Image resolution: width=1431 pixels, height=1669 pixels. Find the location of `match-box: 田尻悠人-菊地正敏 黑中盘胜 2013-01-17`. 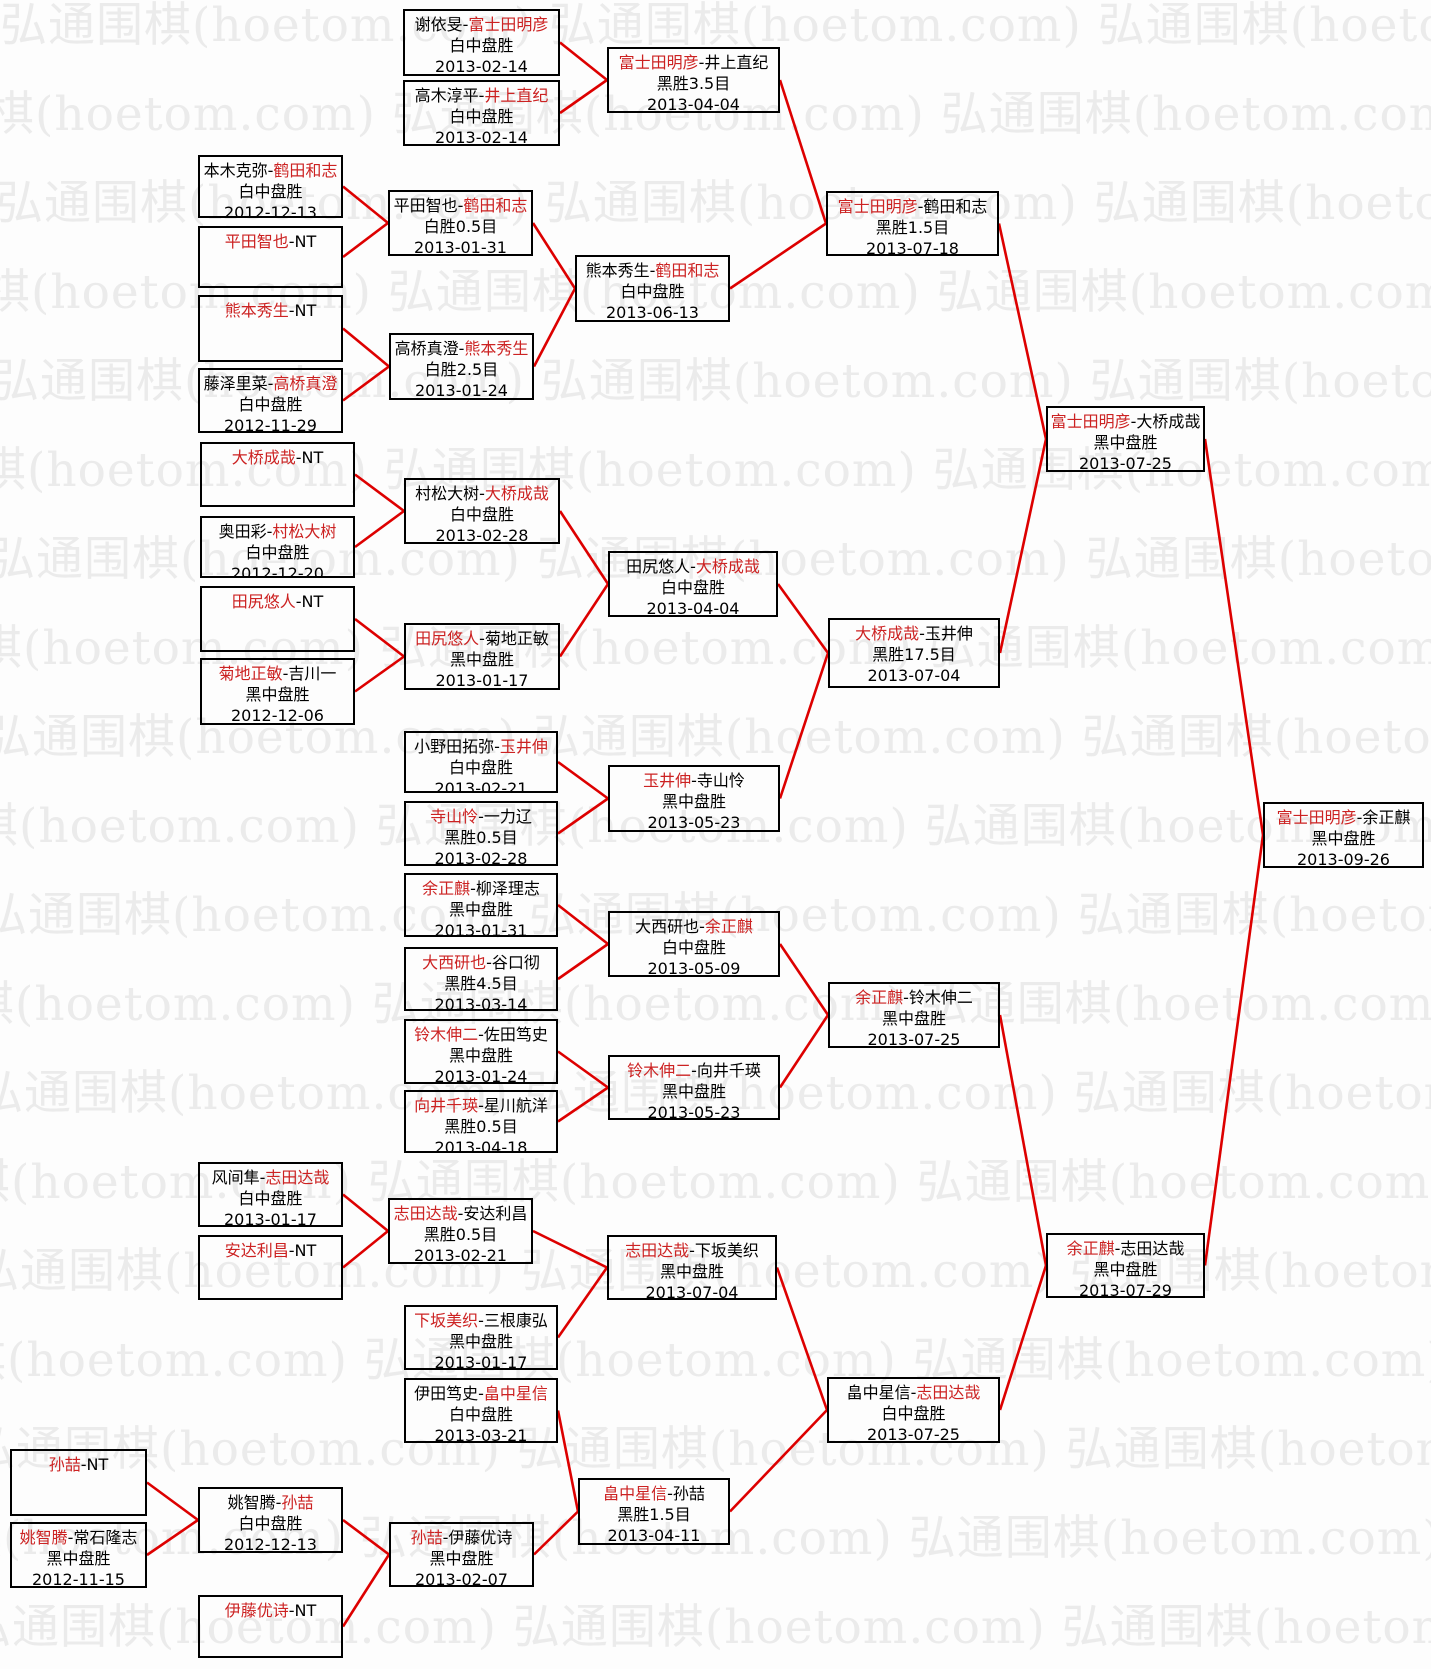

match-box: 田尻悠人-菊地正敏 黑中盘胜 2013-01-17 is located at coordinates (482, 656).